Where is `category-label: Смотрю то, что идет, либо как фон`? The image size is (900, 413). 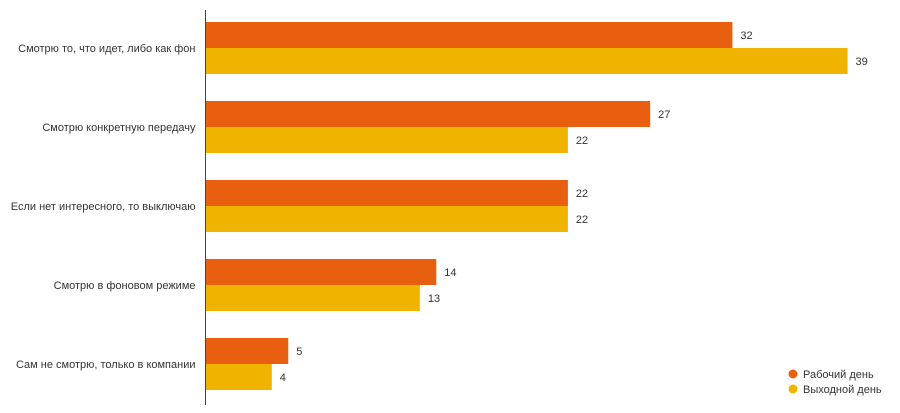
category-label: Смотрю то, что идет, либо как фон is located at coordinates (106, 49).